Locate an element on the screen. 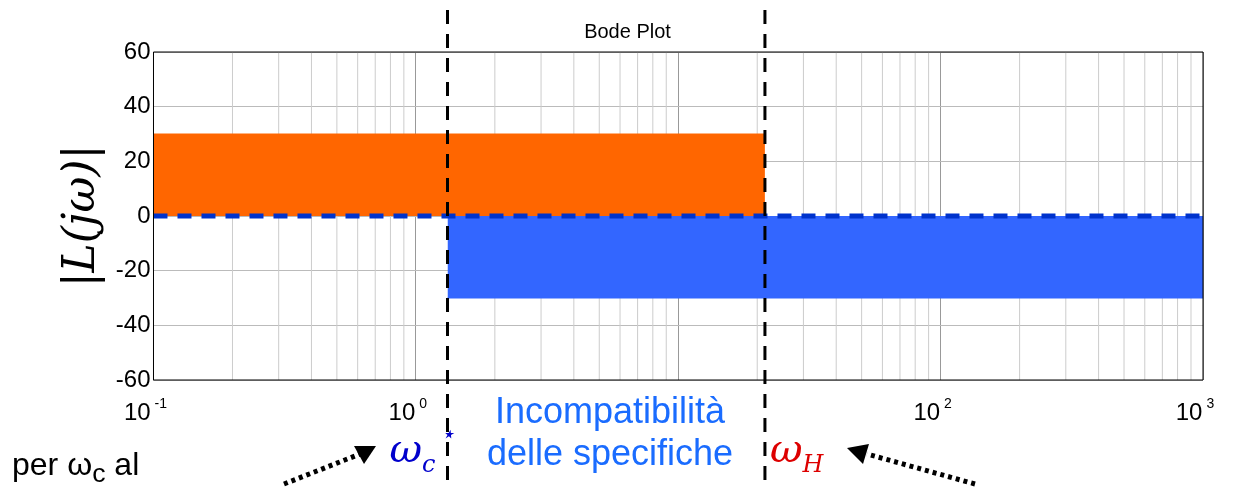 The height and width of the screenshot is (488, 1250). chart-title: Bode Plot is located at coordinates (628, 30).